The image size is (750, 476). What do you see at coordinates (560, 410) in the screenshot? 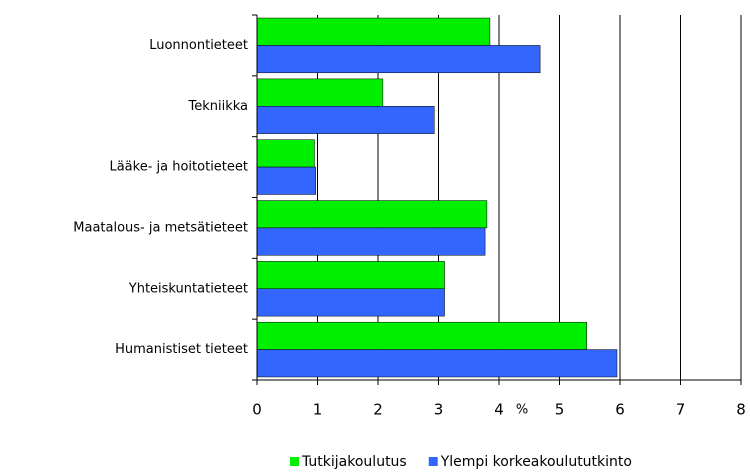
I see `x-tick-label: 5` at bounding box center [560, 410].